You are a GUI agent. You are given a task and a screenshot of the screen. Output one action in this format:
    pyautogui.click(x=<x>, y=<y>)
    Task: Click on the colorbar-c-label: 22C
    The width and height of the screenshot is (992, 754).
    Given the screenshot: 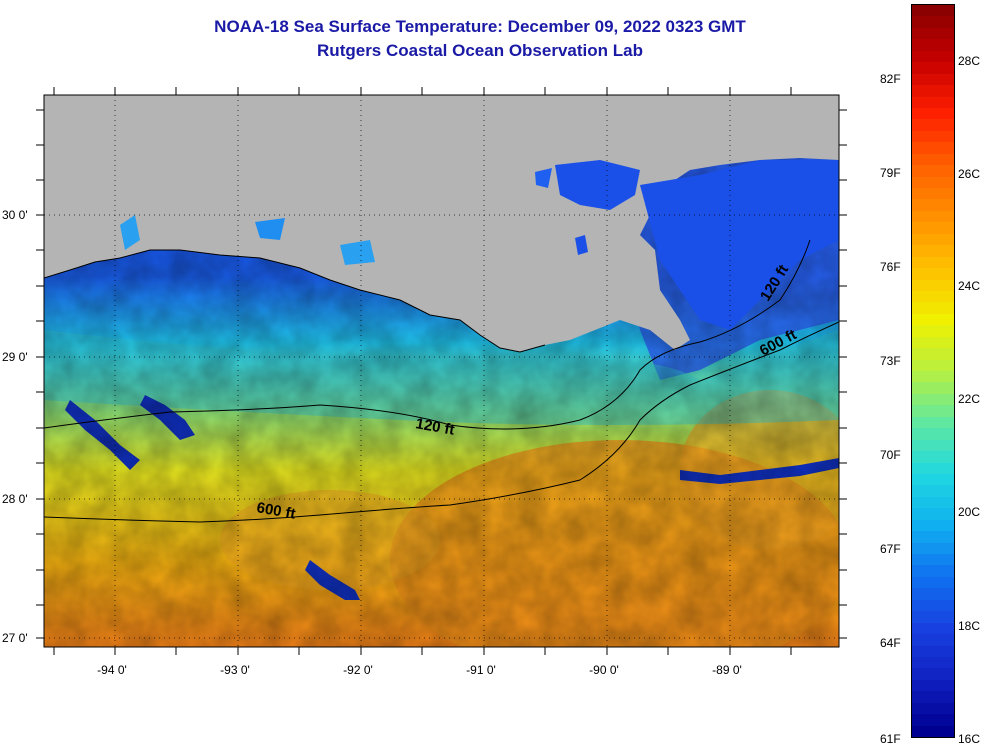 What is the action you would take?
    pyautogui.click(x=969, y=399)
    